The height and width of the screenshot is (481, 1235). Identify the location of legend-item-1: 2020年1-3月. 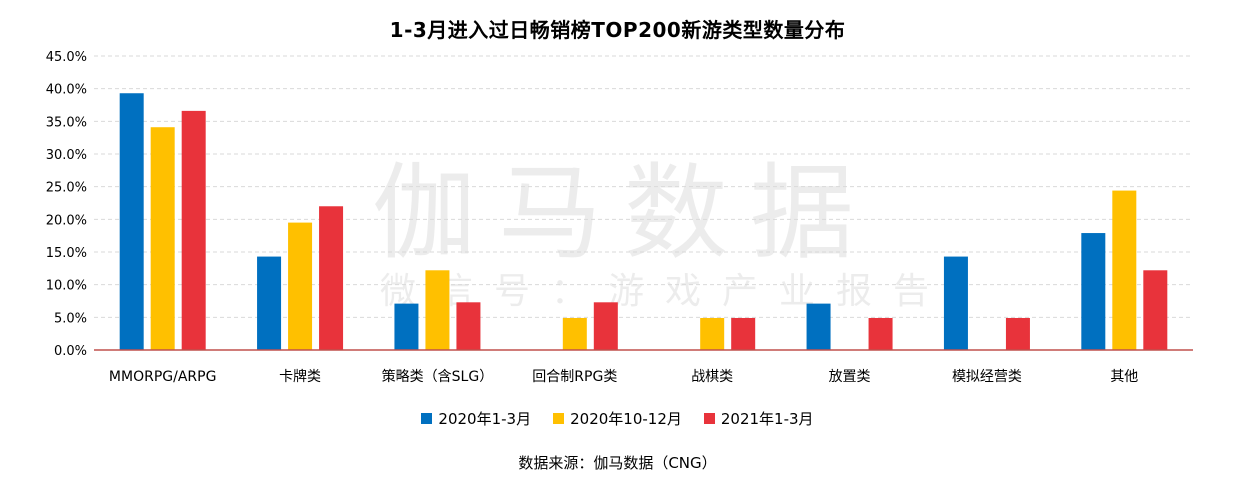
(476, 418).